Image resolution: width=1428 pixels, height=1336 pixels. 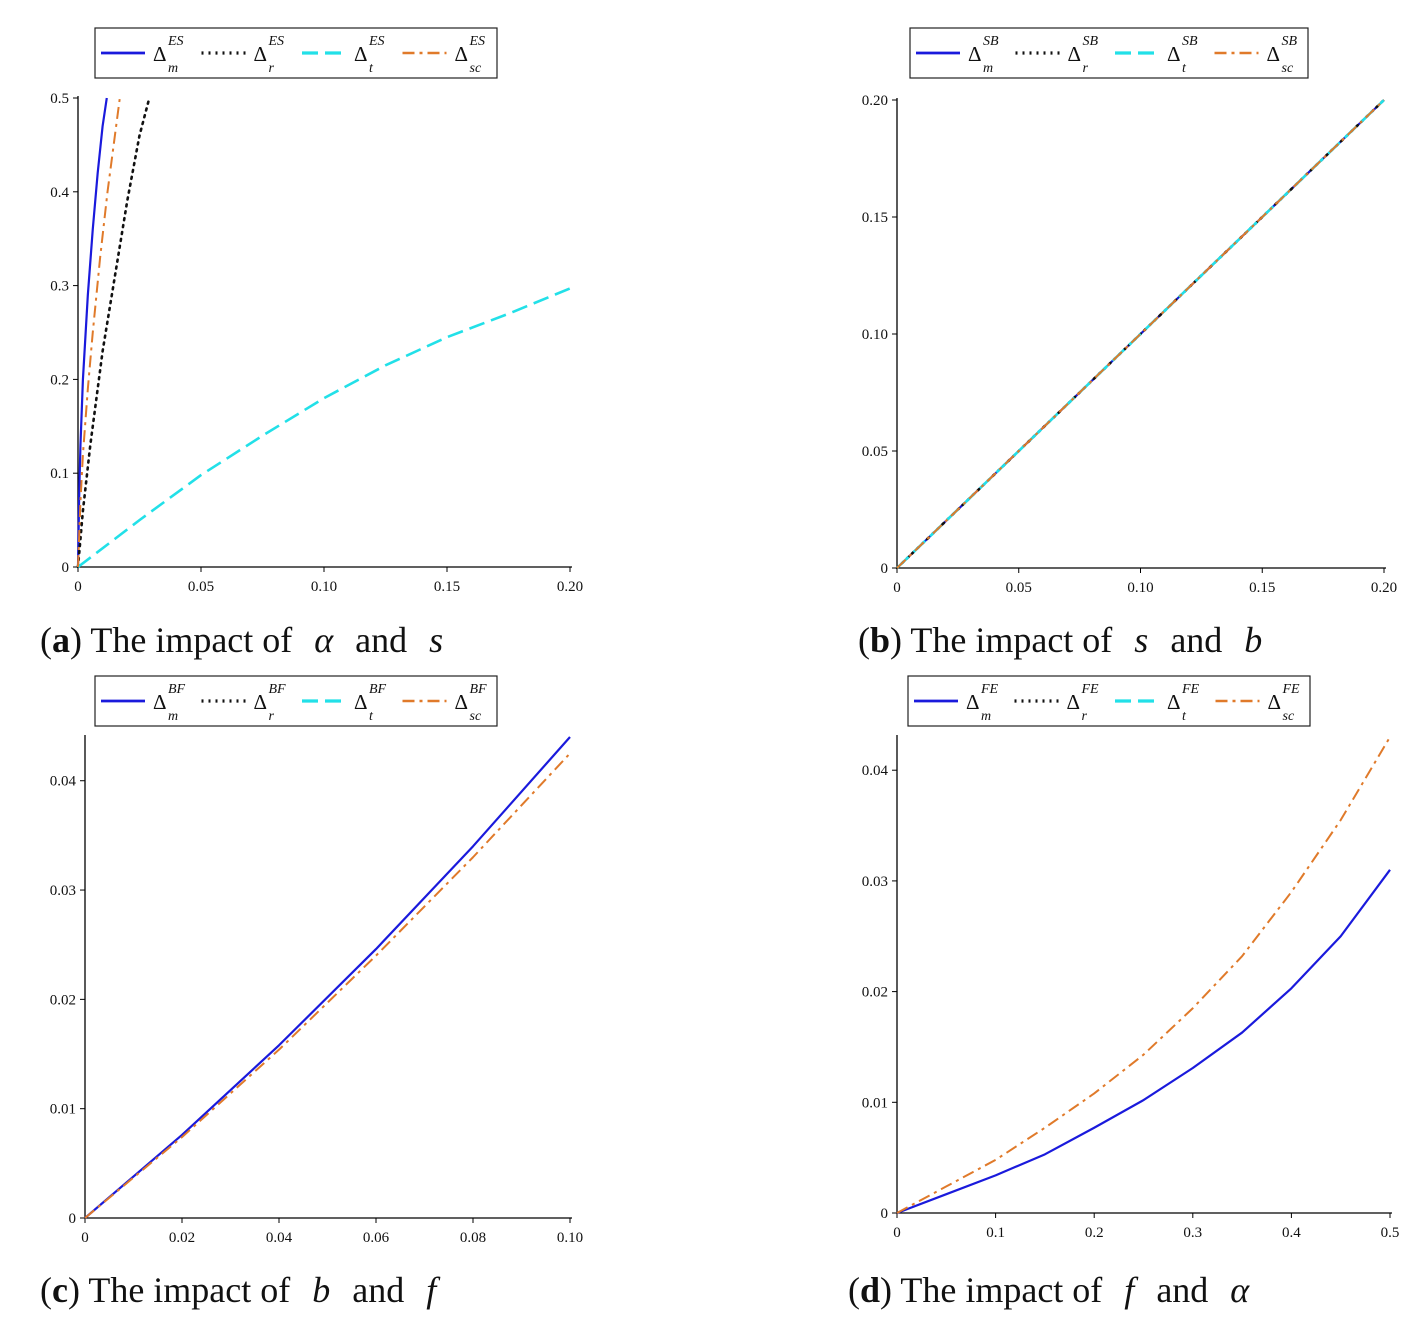 I want to click on y-tick-label: 0.20, so click(x=875, y=101).